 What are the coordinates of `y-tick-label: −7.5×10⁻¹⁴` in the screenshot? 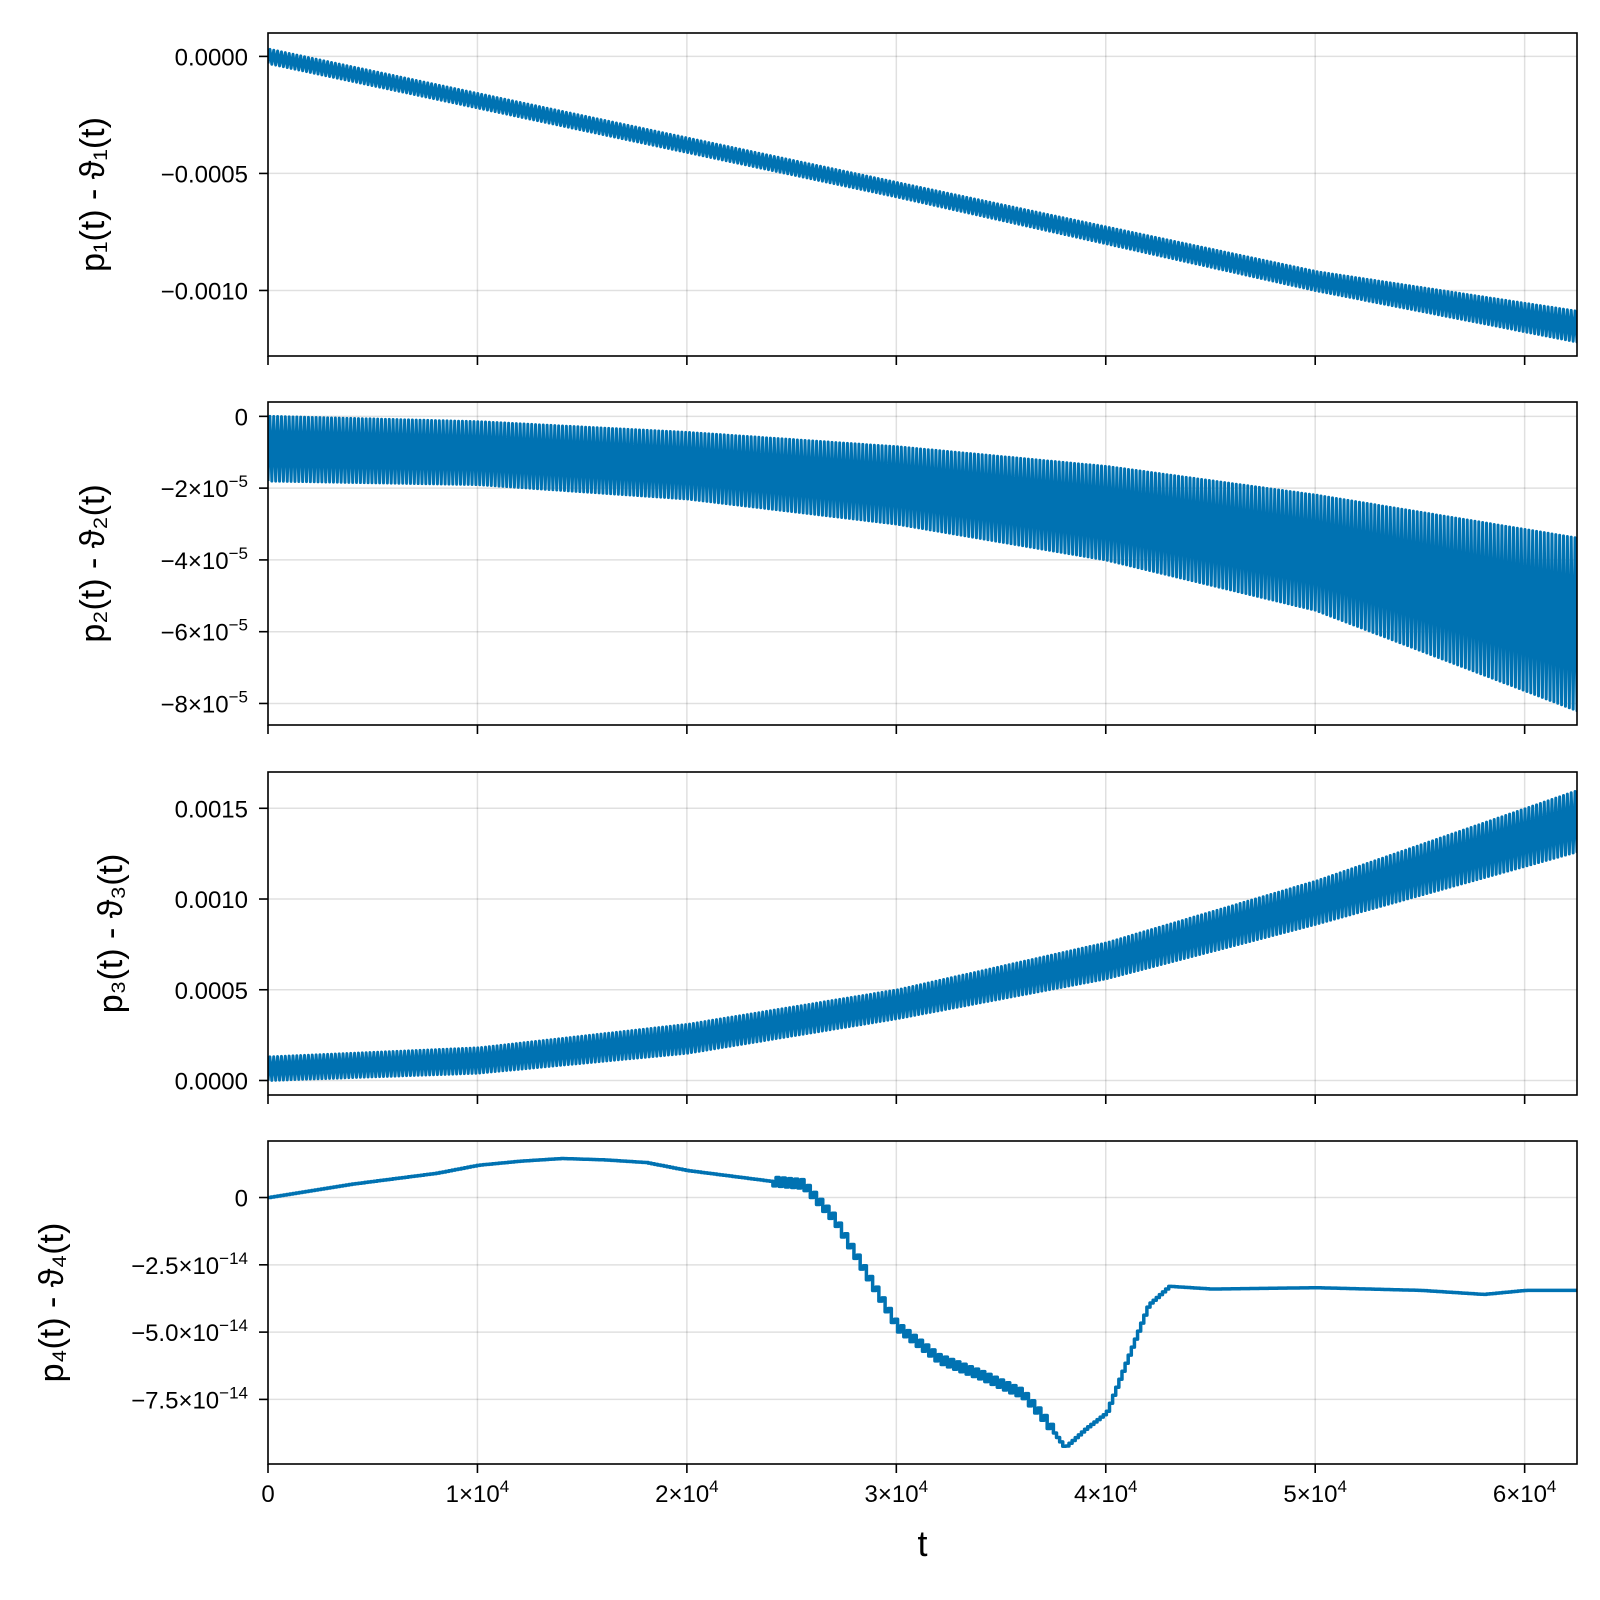 It's located at (189, 1398).